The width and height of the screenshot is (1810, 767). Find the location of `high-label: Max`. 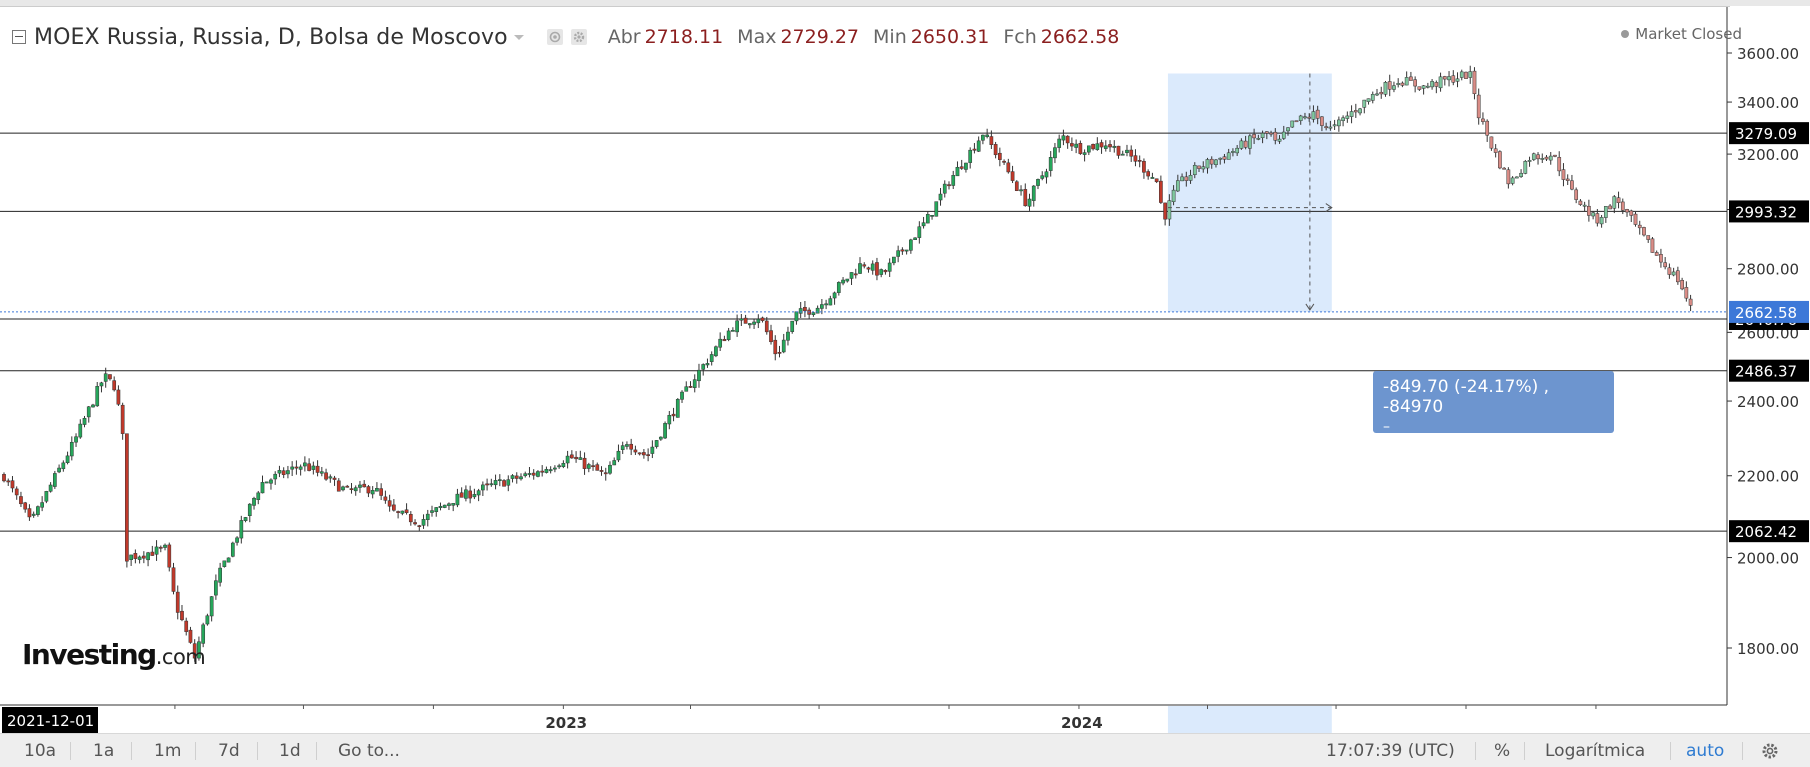

high-label: Max is located at coordinates (757, 37).